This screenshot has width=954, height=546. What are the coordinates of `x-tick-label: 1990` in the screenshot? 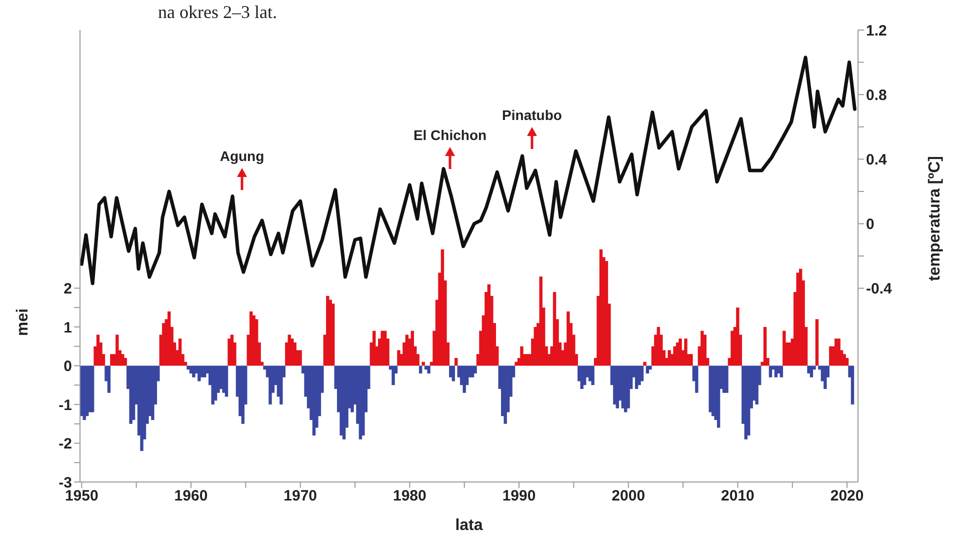 It's located at (519, 496).